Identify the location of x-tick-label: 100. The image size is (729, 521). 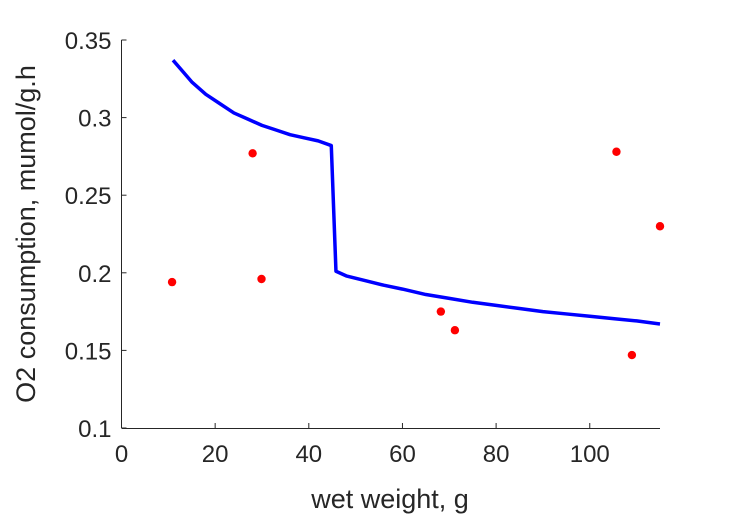
(590, 454).